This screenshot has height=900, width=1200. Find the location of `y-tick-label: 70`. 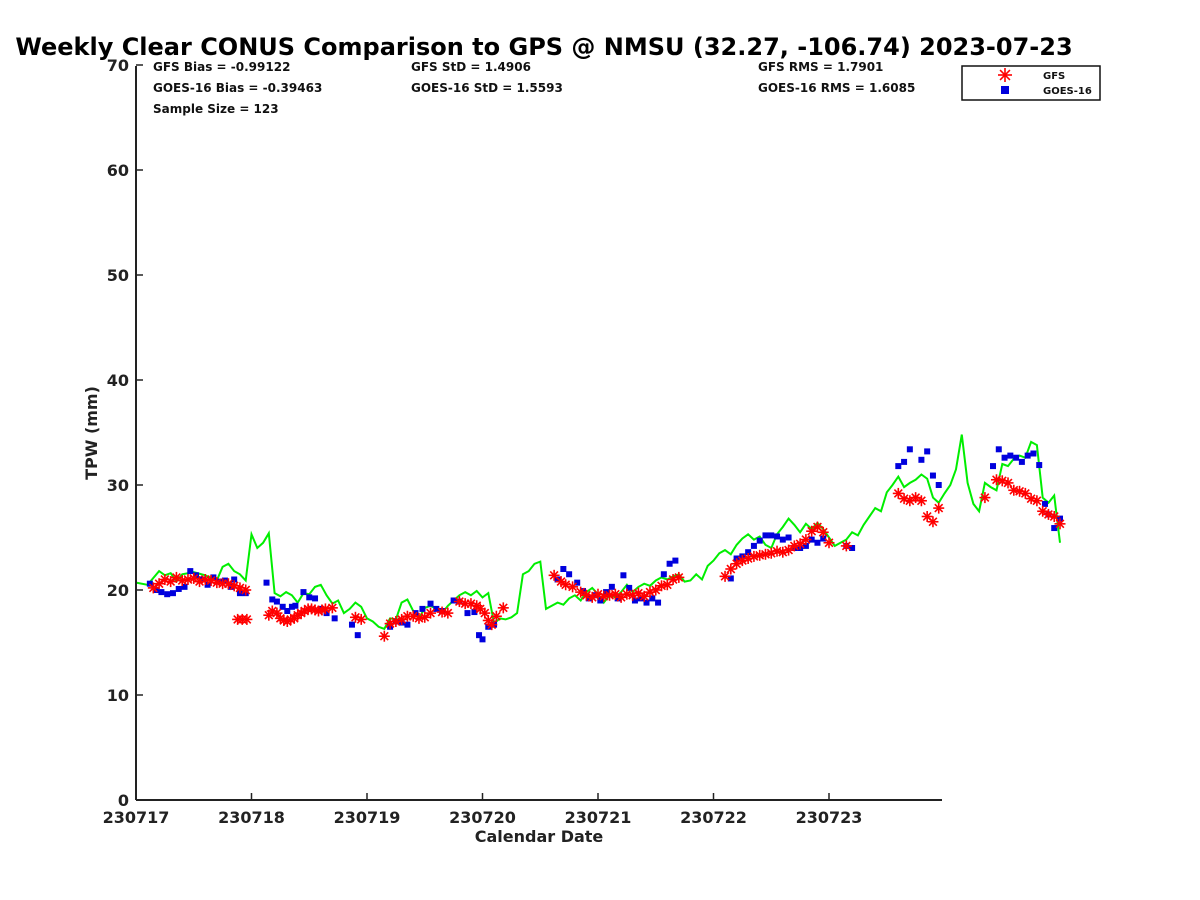

y-tick-label: 70 is located at coordinates (118, 65).